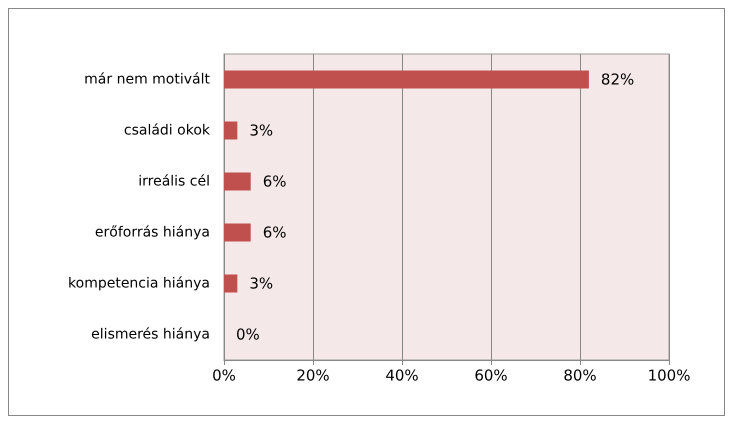 This screenshot has width=733, height=424. What do you see at coordinates (167, 130) in the screenshot?
I see `y-tick-label: családi okok` at bounding box center [167, 130].